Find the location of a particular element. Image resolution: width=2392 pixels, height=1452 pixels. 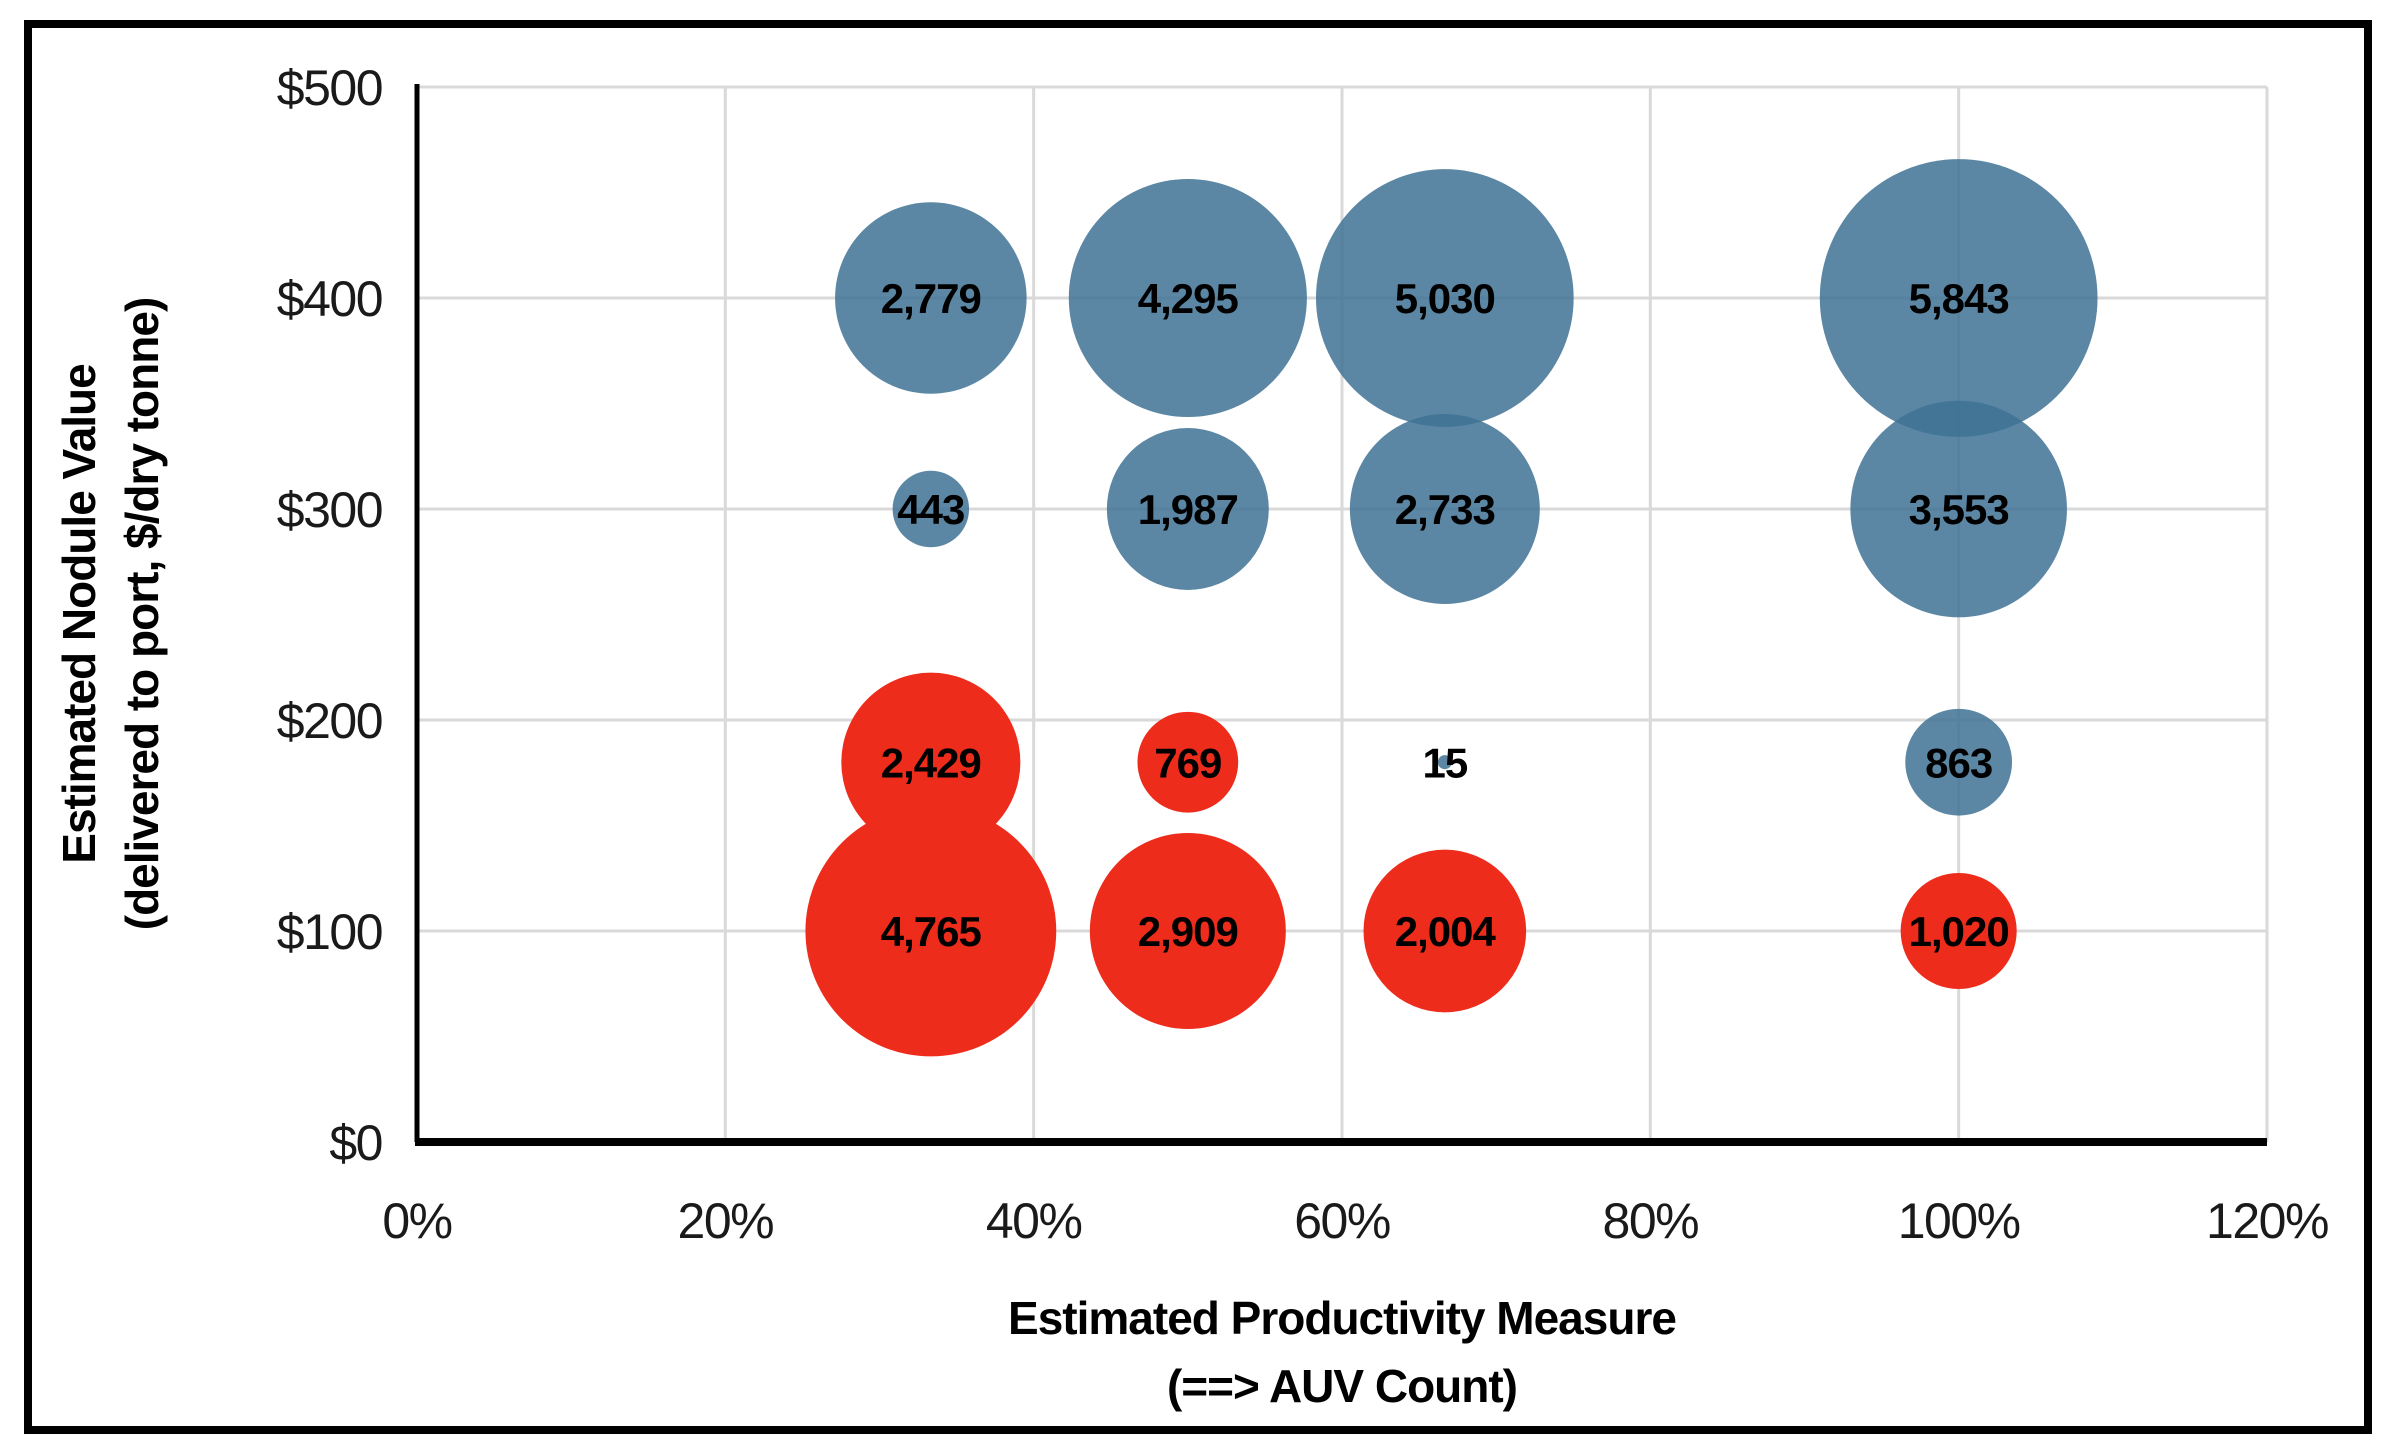

bubble-value-label: 2,733 is located at coordinates (1445, 509).